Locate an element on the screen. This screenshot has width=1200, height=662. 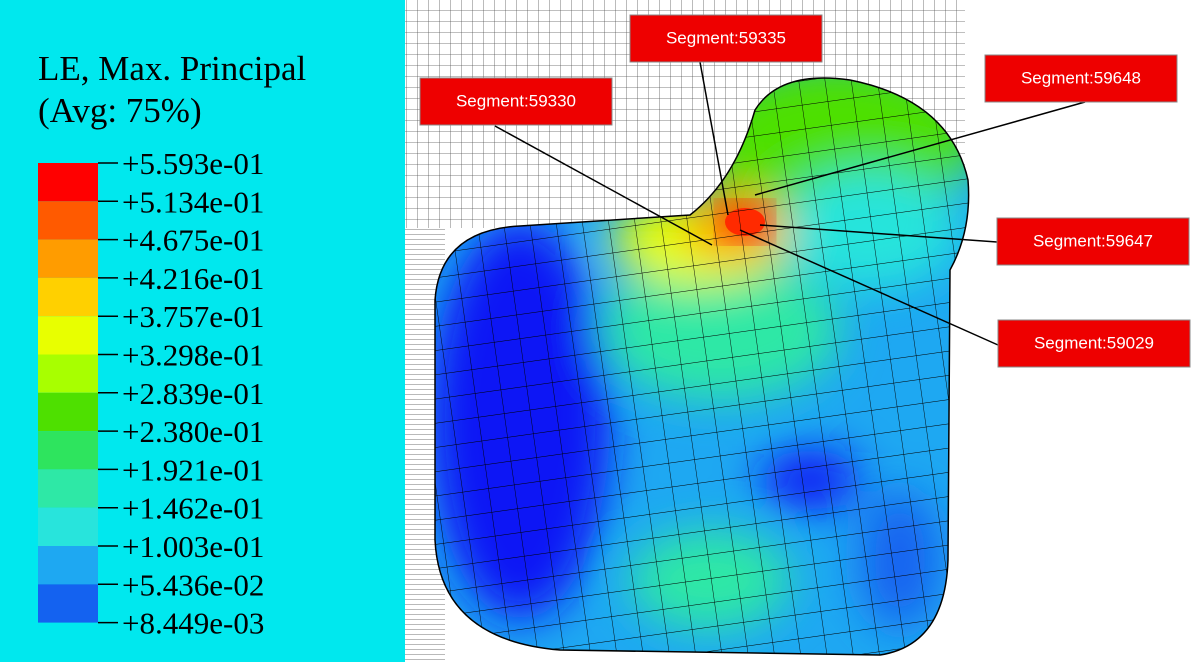
legend-label: +3.757e-01 is located at coordinates (193, 316).